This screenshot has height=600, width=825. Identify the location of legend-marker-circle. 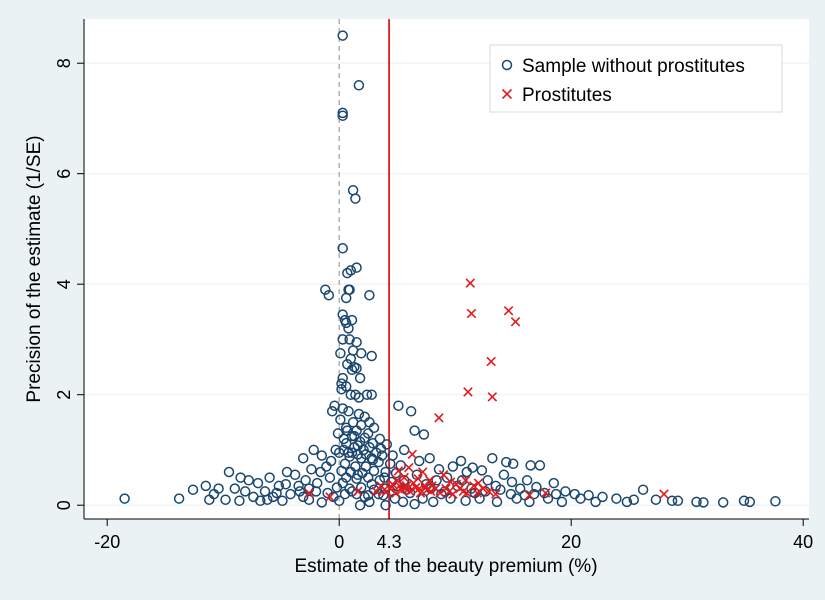
(507, 65).